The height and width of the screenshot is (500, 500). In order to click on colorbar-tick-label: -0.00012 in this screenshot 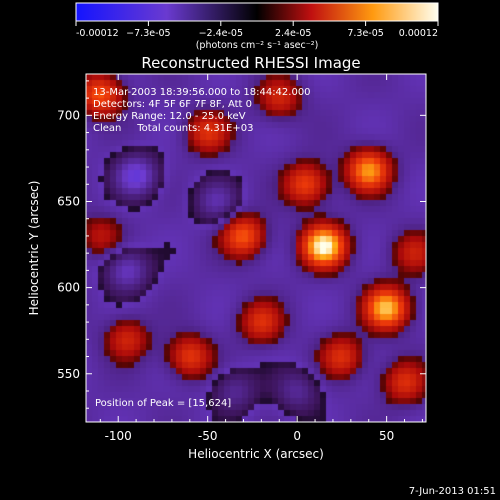, I will do `click(97, 33)`.